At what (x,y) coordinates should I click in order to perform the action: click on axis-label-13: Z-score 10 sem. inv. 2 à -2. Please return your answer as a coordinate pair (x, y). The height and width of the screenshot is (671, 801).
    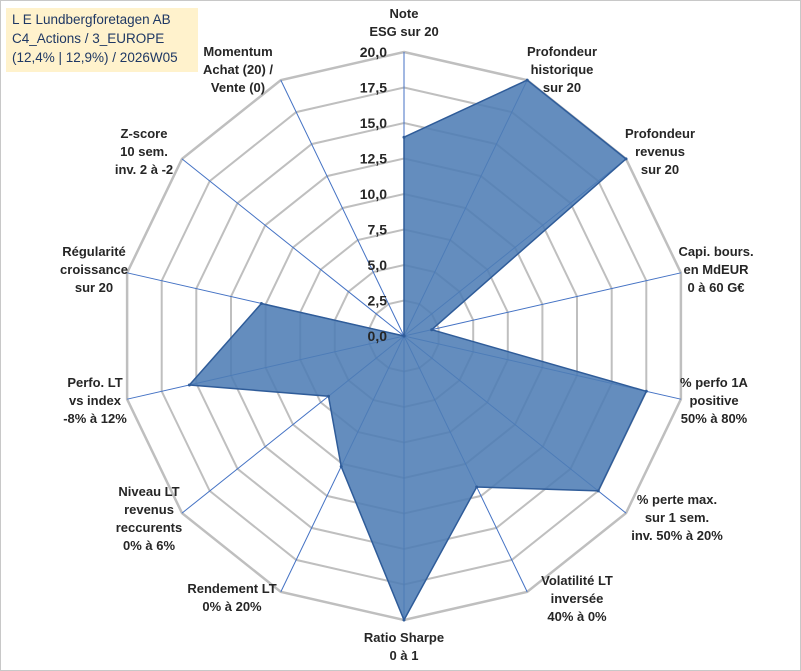
    Looking at the image, I should click on (144, 151).